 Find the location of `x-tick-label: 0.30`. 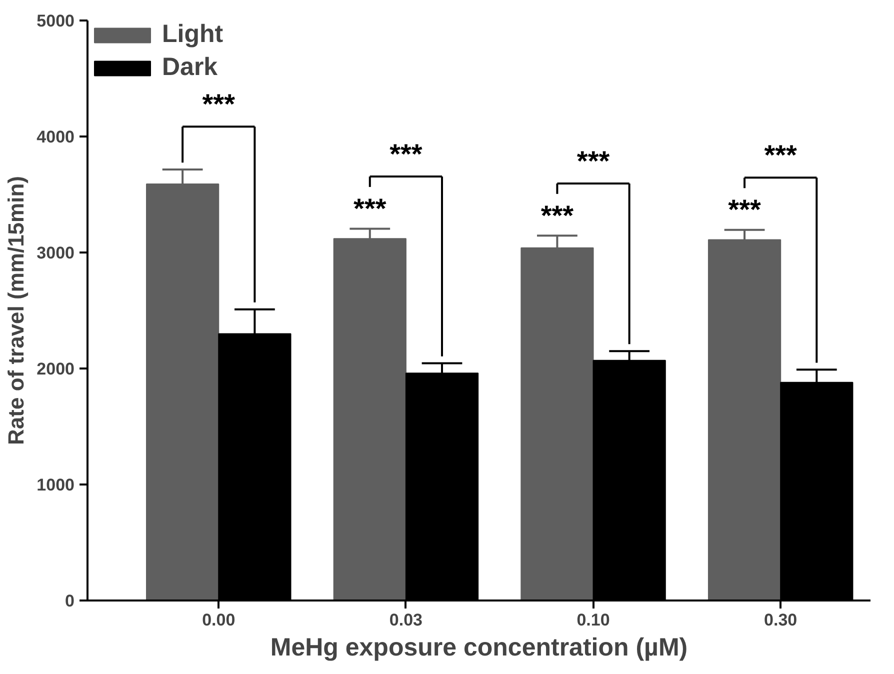

x-tick-label: 0.30 is located at coordinates (781, 620).